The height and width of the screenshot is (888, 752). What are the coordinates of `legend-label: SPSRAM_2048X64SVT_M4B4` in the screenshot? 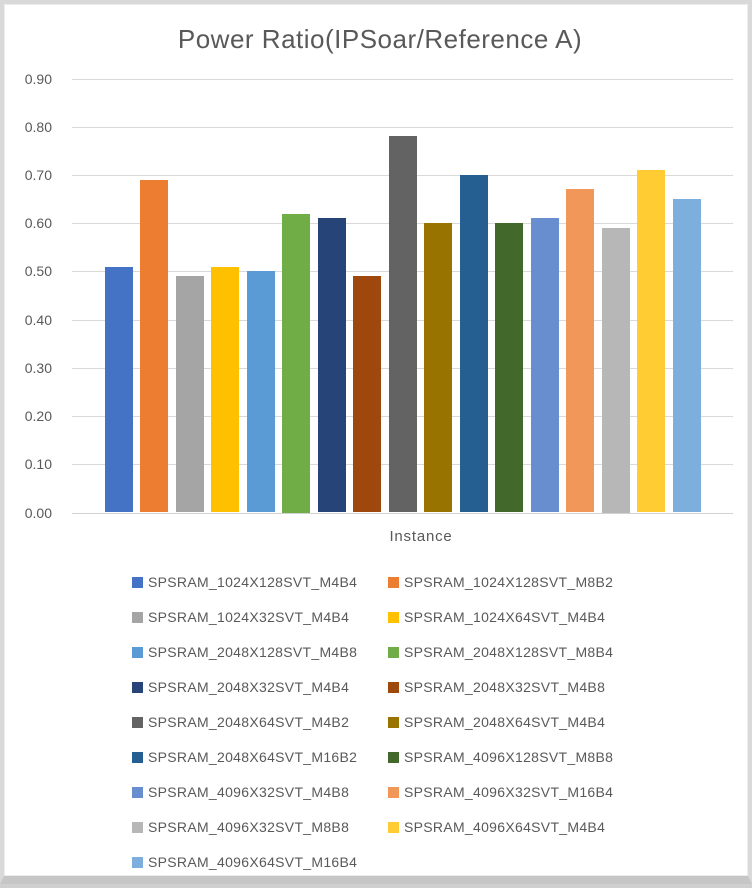 It's located at (505, 722).